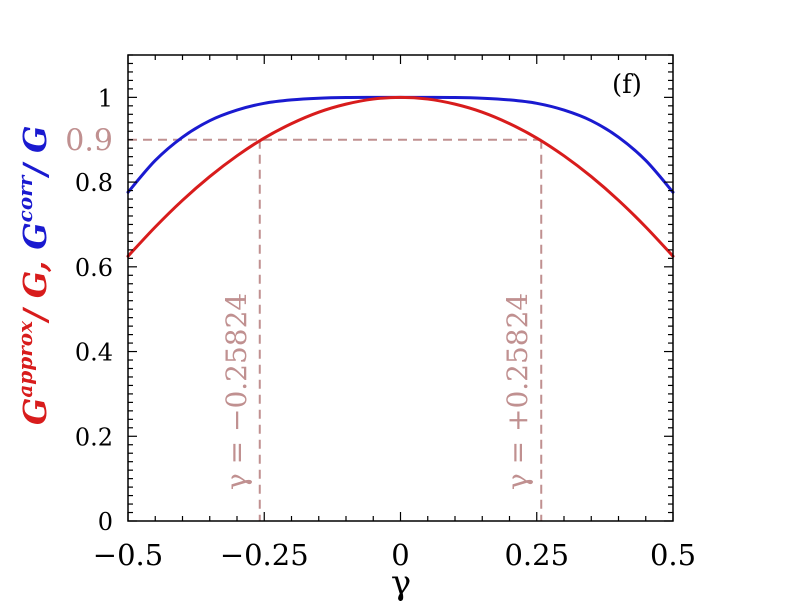  I want to click on y-axis-label: Gapprox/ G, Gcorr/ G, so click(33, 275).